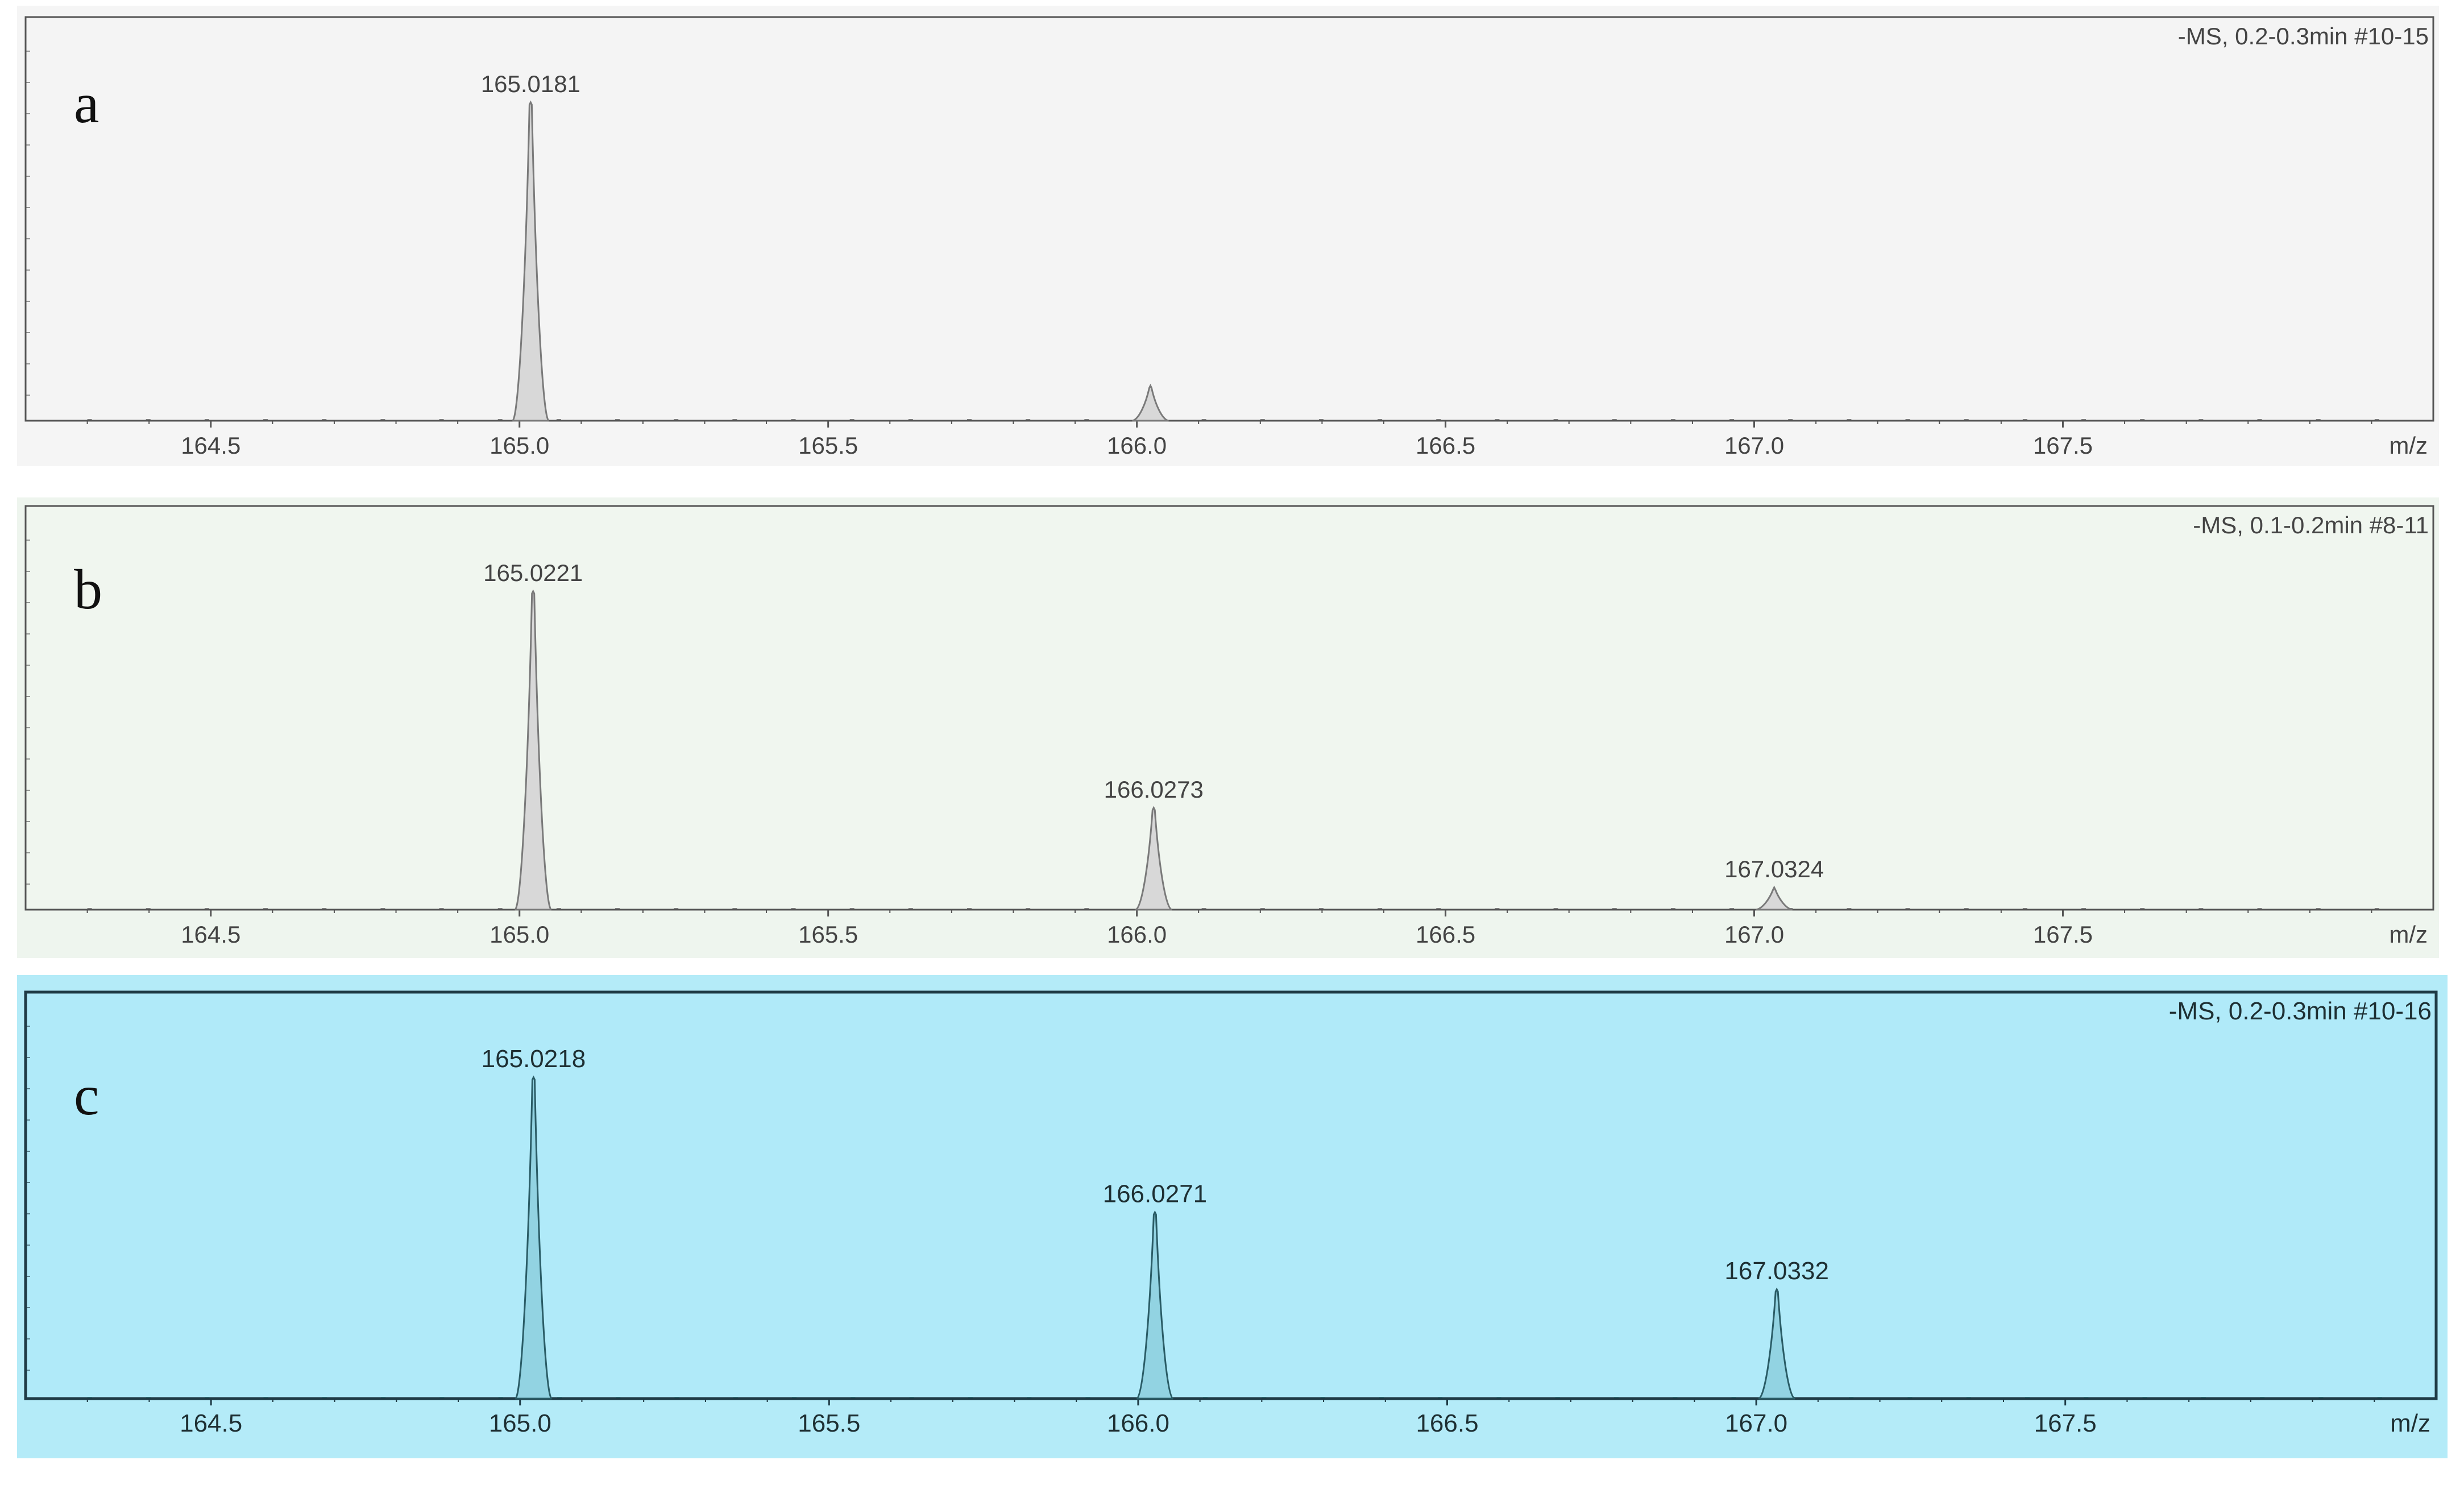 The height and width of the screenshot is (1489, 2464). I want to click on peak-label: 165.0218, so click(534, 1059).